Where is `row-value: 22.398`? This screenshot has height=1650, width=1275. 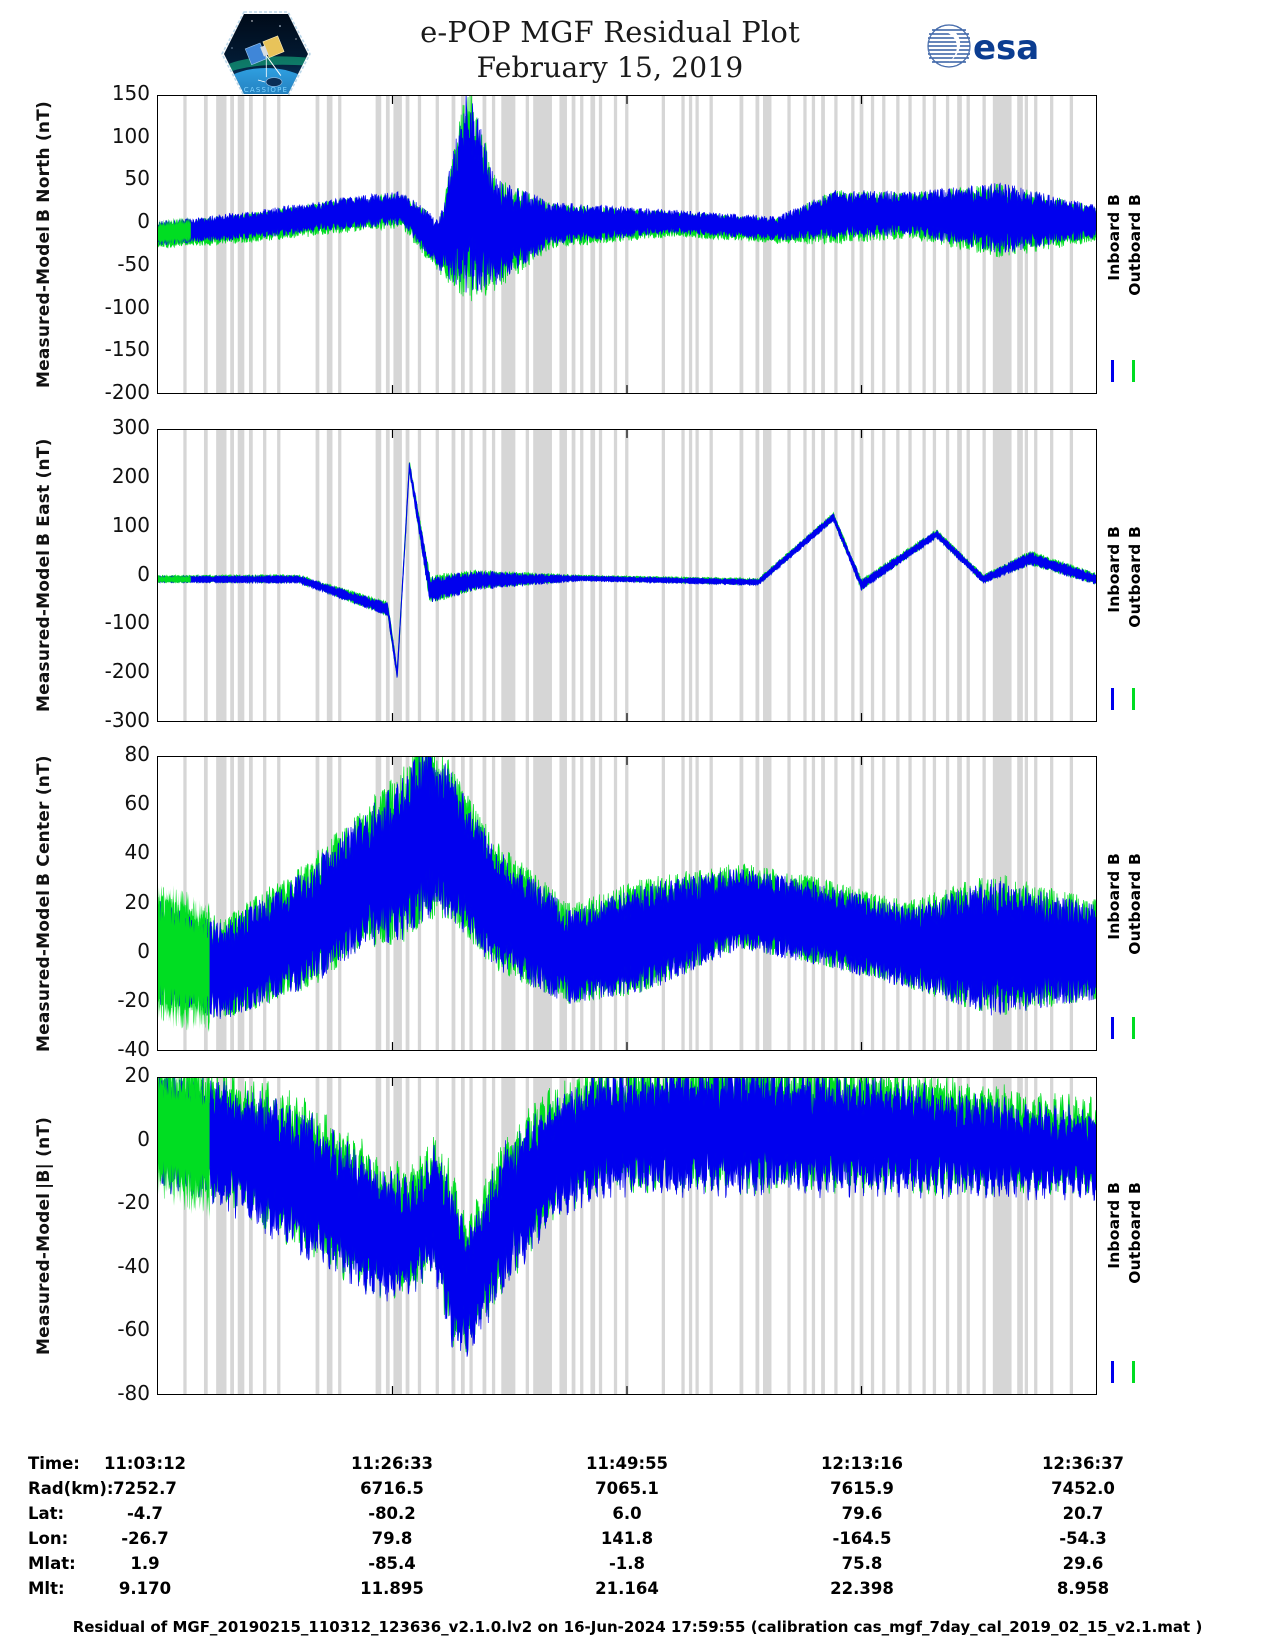
row-value: 22.398 is located at coordinates (862, 1588).